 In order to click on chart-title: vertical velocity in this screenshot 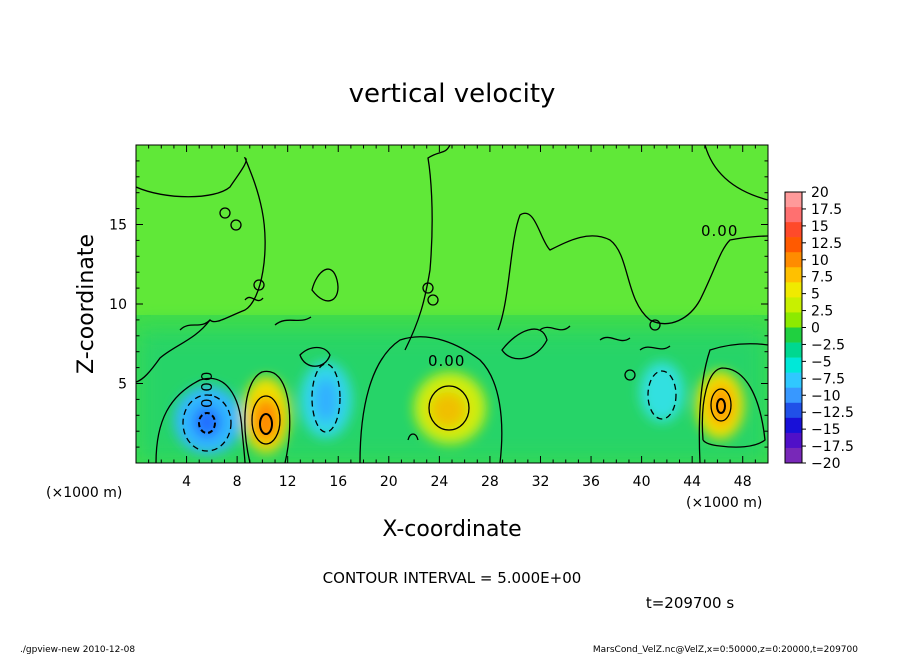, I will do `click(452, 94)`.